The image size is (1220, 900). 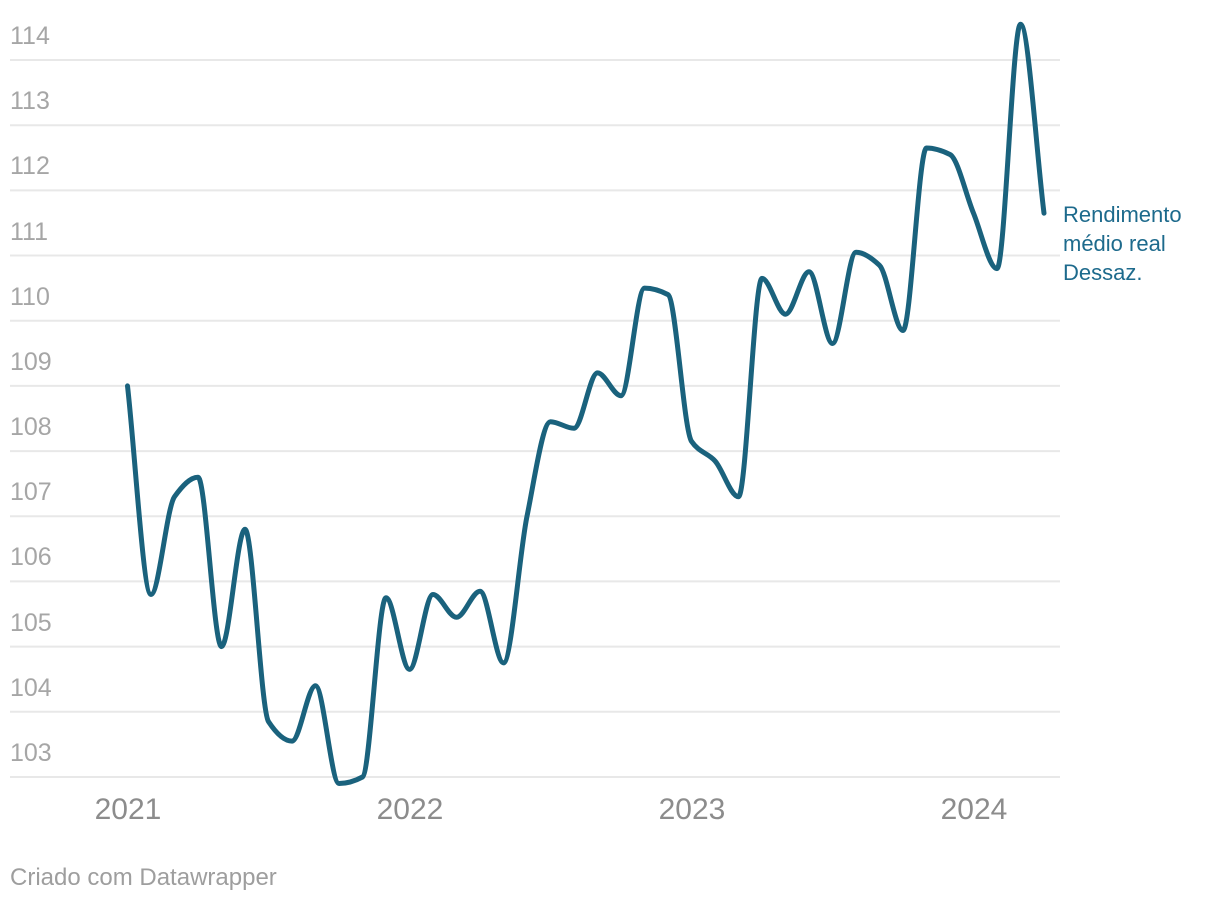 What do you see at coordinates (30, 101) in the screenshot?
I see `y-axis-tick-label: 113` at bounding box center [30, 101].